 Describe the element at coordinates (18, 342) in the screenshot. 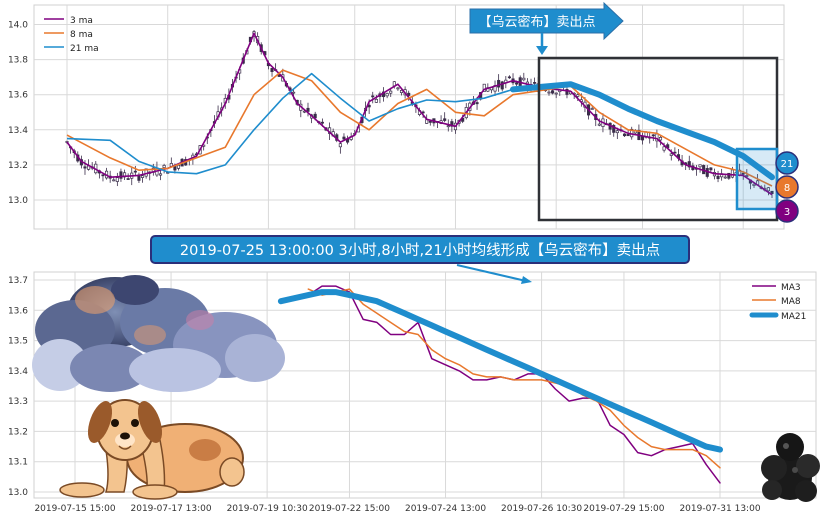

I see `bottom-y-tick-label: 13.5` at that location.